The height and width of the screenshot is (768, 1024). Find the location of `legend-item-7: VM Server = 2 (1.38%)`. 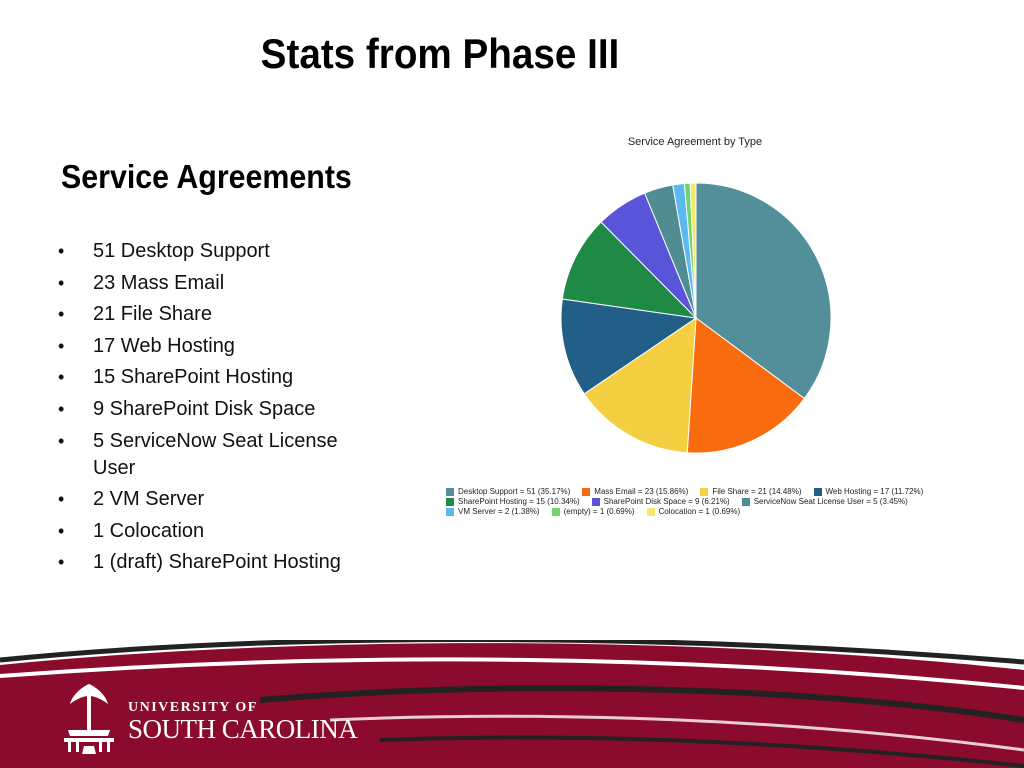

legend-item-7: VM Server = 2 (1.38%) is located at coordinates (493, 511).